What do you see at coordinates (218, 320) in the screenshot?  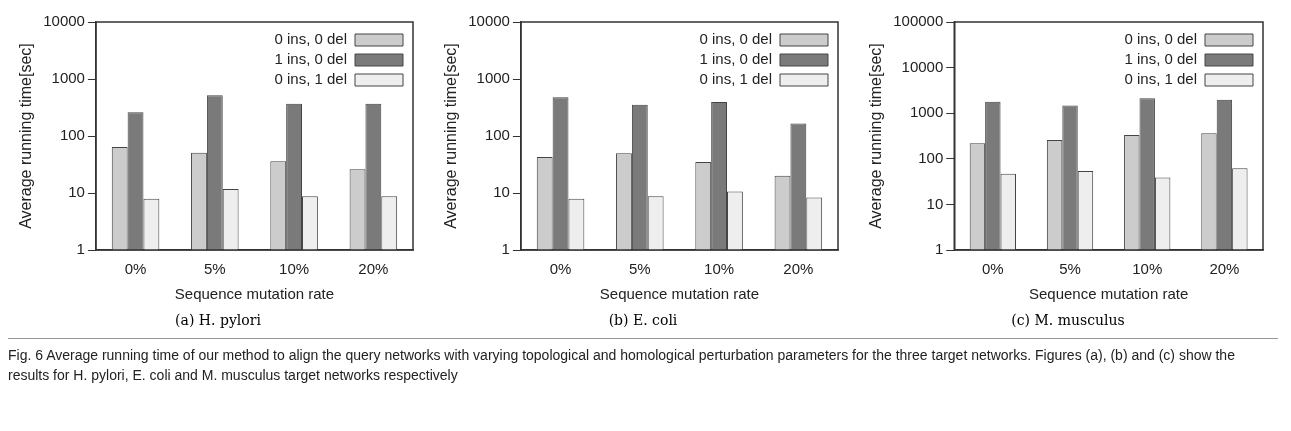 I see `text: (a) H. pylori` at bounding box center [218, 320].